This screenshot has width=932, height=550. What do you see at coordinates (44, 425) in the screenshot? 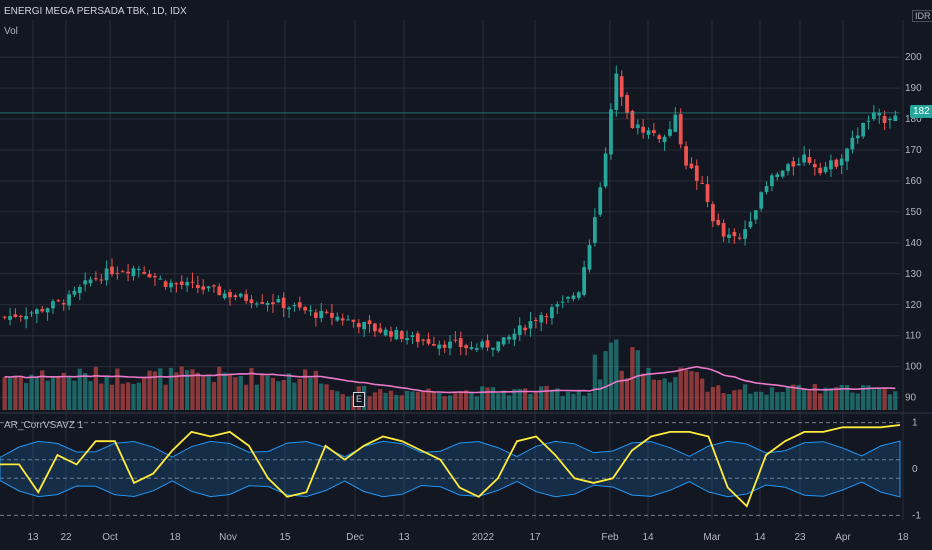
I see `indicator-label: AR_CorrVSAVZ 1` at bounding box center [44, 425].